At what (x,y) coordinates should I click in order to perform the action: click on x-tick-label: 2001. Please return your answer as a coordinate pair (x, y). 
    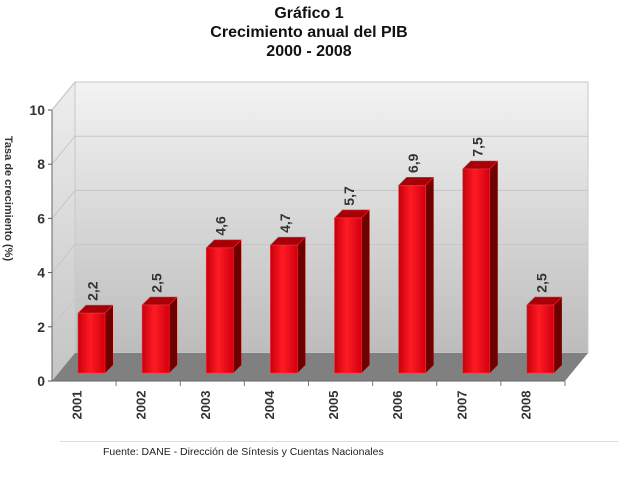
    Looking at the image, I should click on (77, 405).